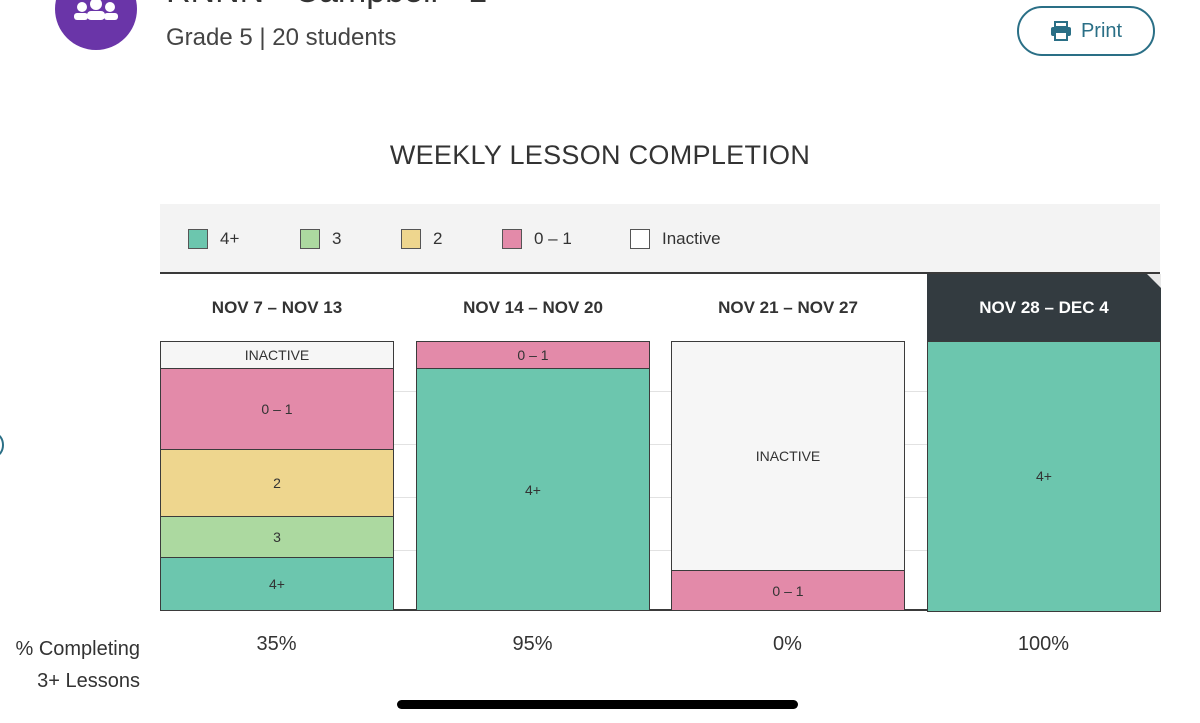 Image resolution: width=1200 pixels, height=723 pixels. I want to click on legend-label-2: 2, so click(438, 238).